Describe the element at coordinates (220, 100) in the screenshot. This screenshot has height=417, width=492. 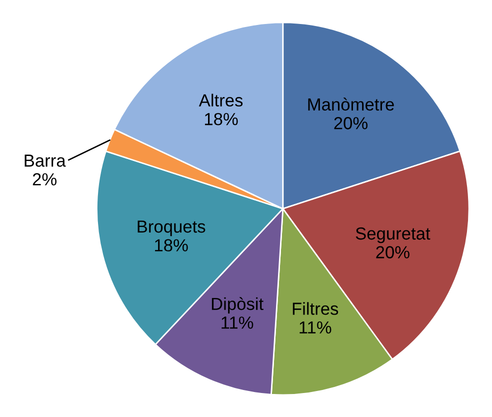
I see `slice-label: Altres` at that location.